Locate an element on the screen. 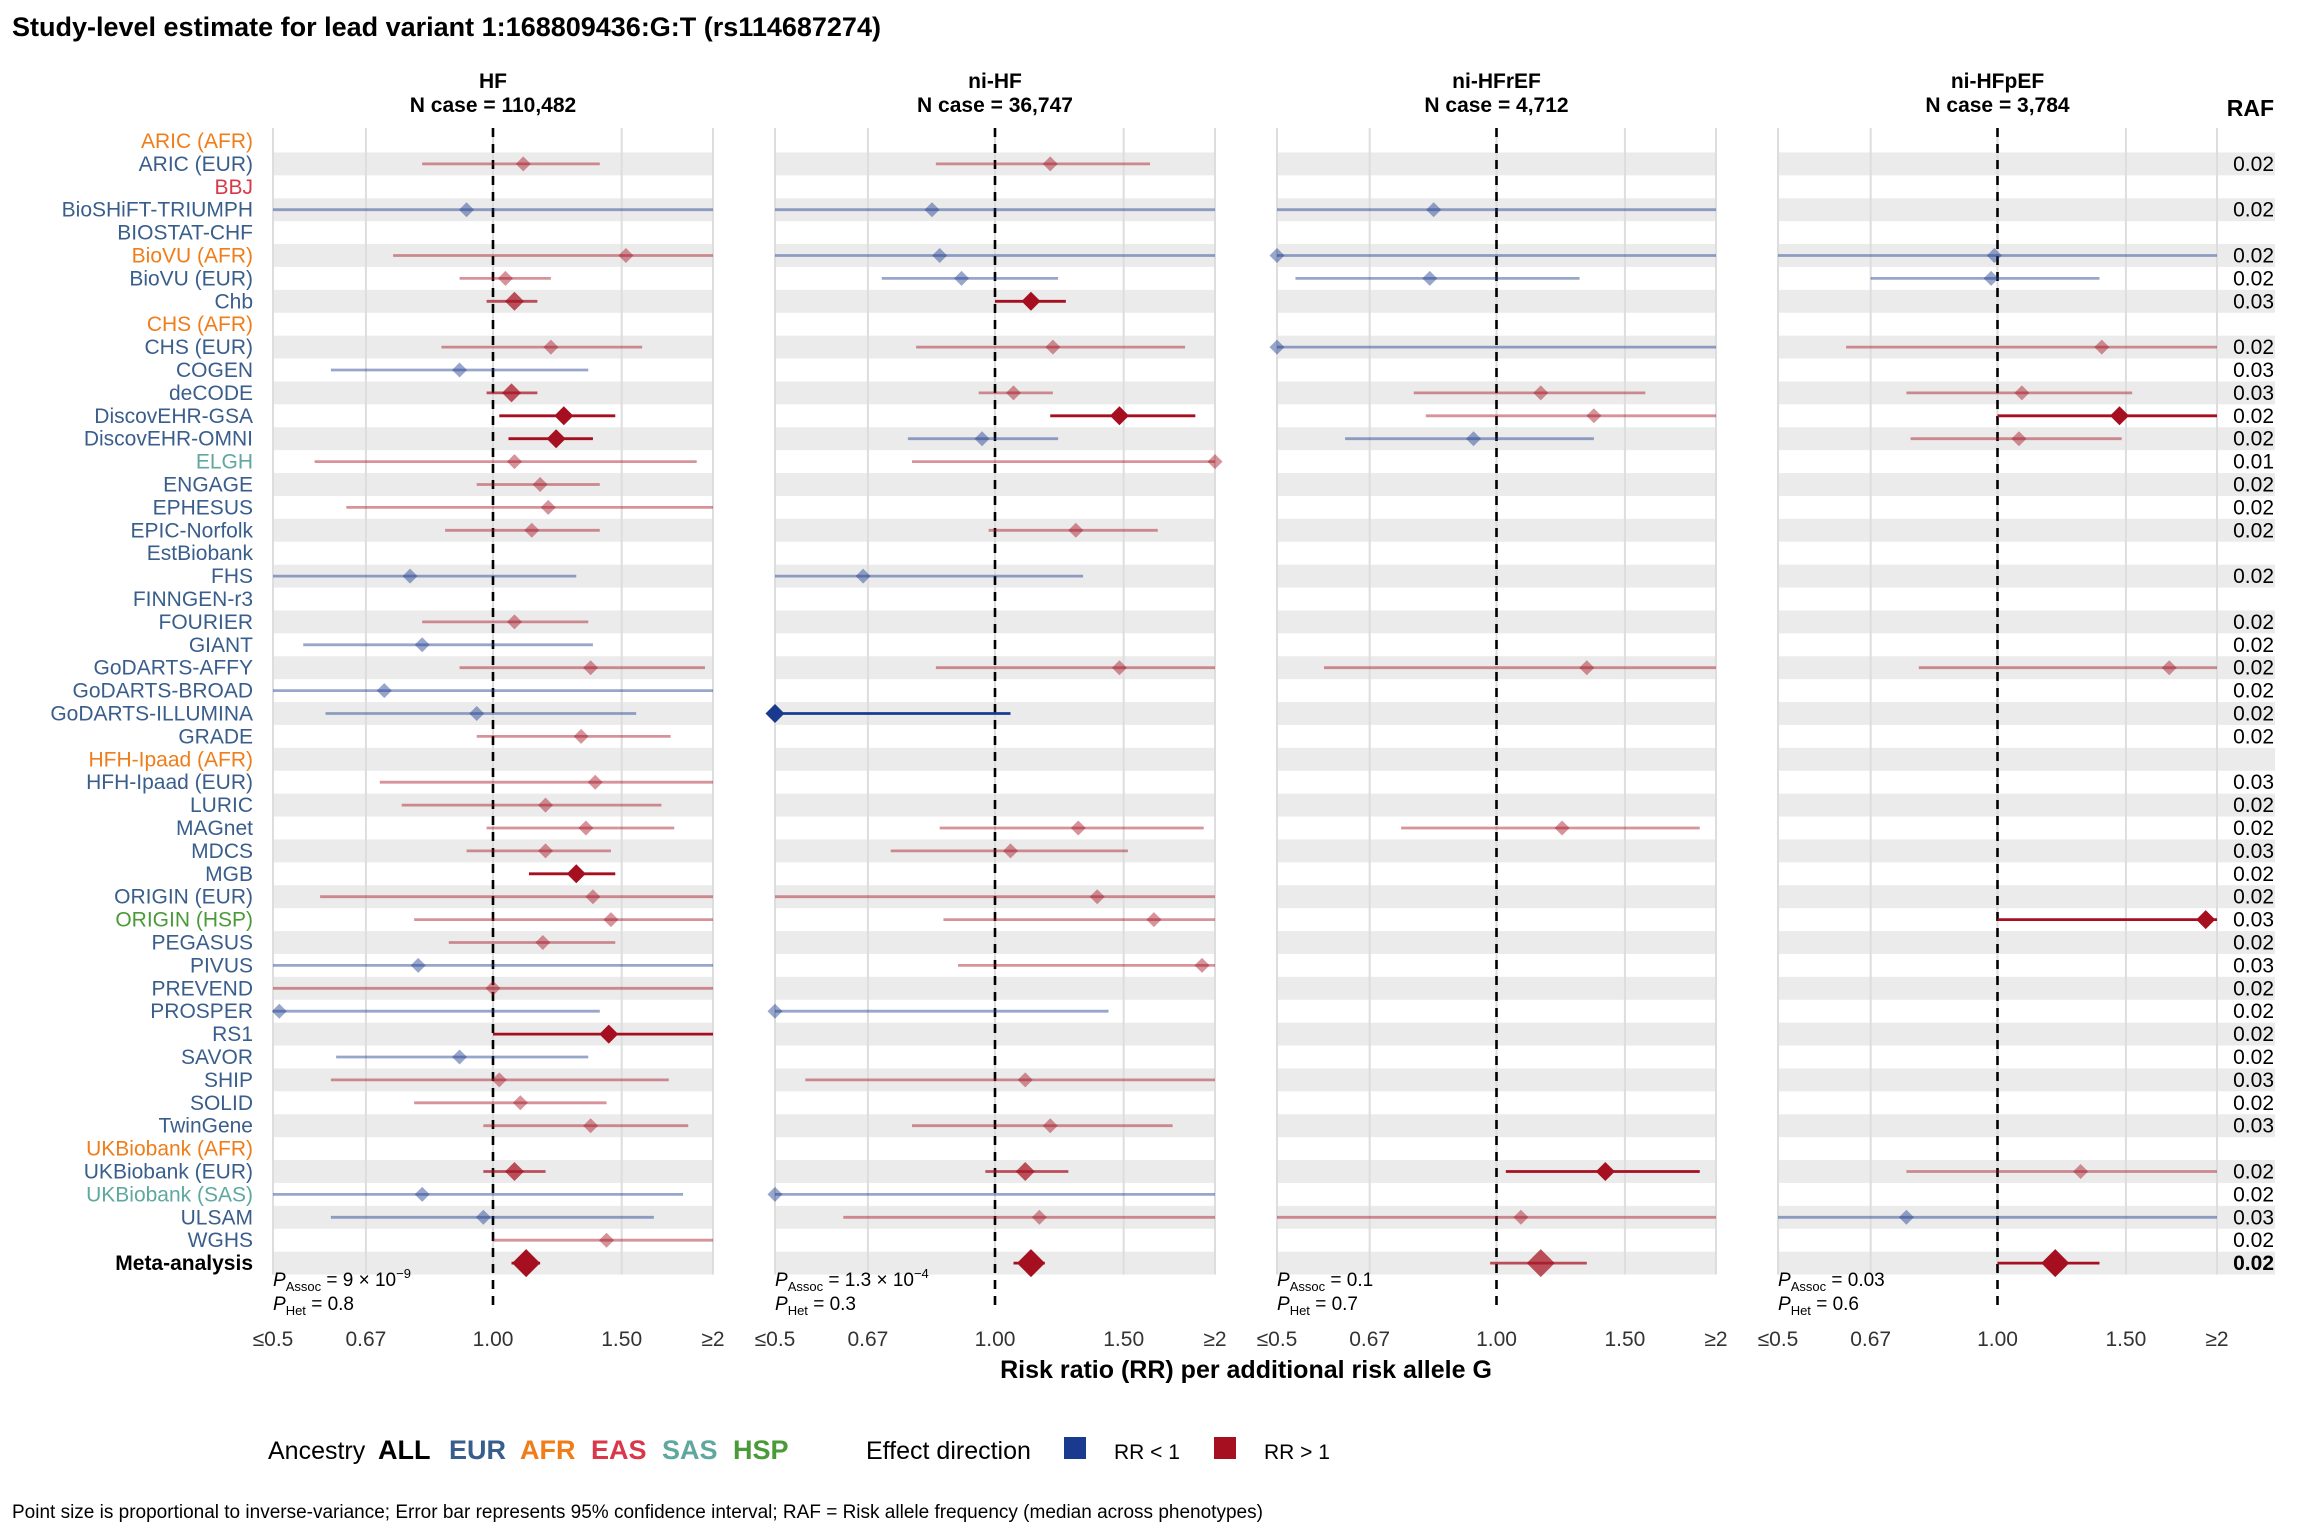 This screenshot has height=1536, width=2304. point-epic-norfolk is located at coordinates (532, 530).